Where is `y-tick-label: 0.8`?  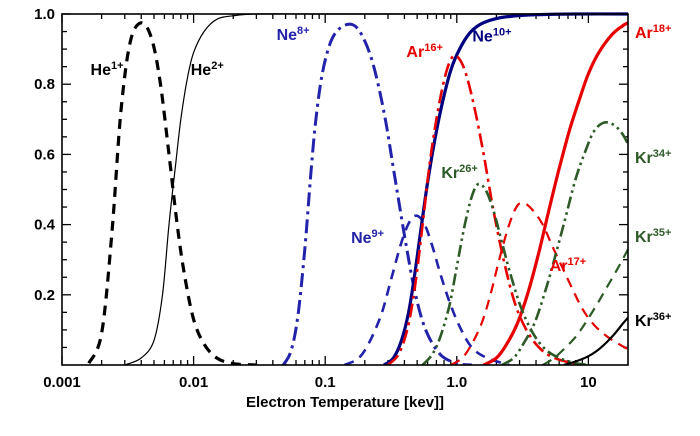 y-tick-label: 0.8 is located at coordinates (44, 84).